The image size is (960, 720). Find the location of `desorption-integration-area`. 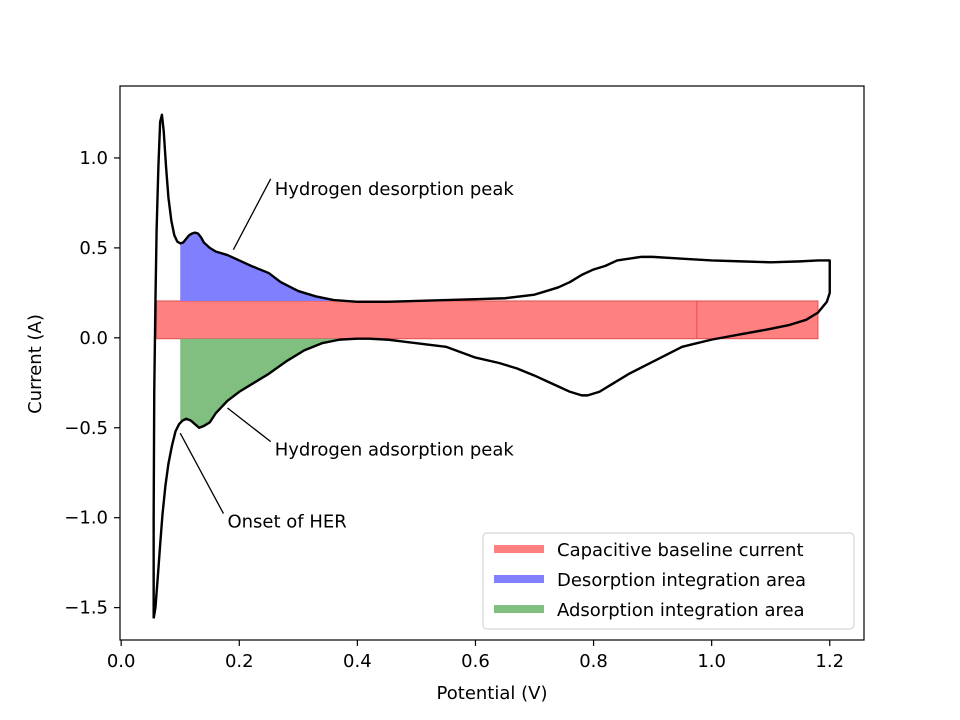

desorption-integration-area is located at coordinates (278, 267).